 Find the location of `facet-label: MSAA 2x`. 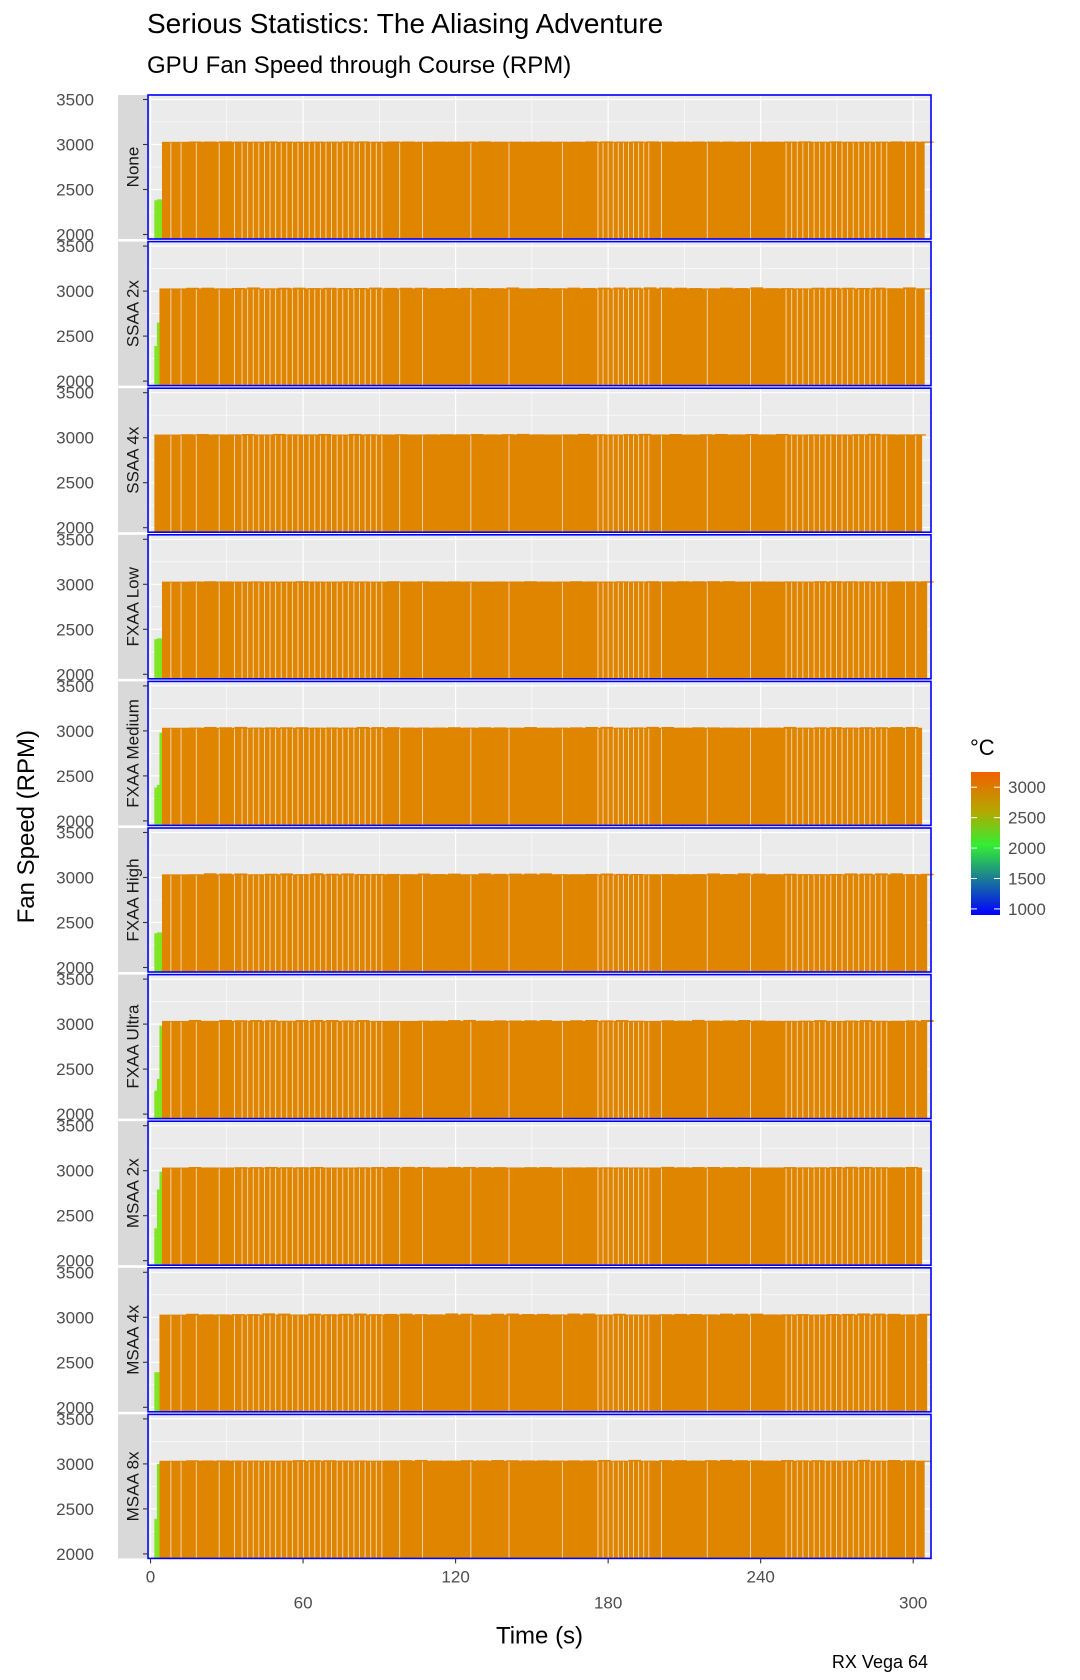

facet-label: MSAA 2x is located at coordinates (133, 1193).